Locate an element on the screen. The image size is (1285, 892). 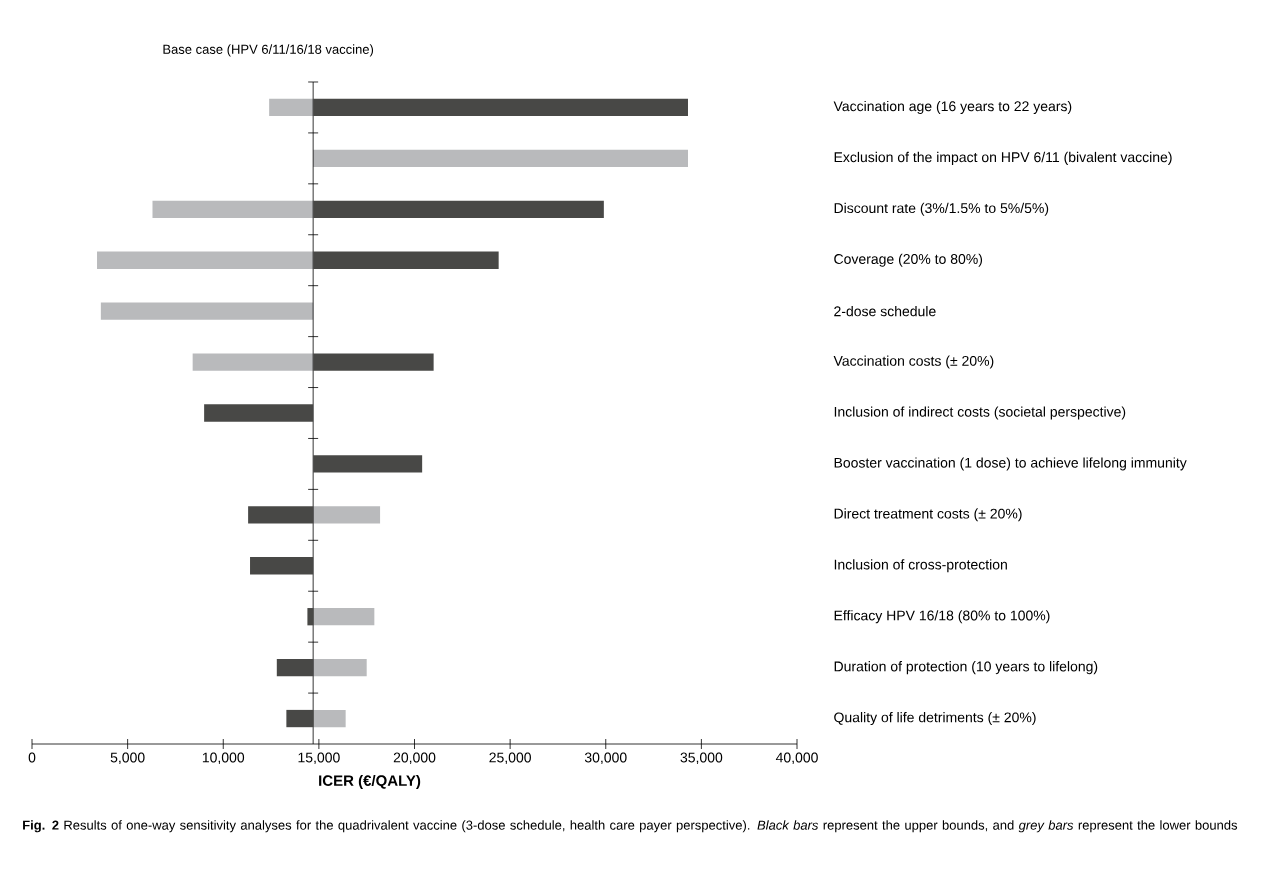
x-tick-label: 0 is located at coordinates (32, 757).